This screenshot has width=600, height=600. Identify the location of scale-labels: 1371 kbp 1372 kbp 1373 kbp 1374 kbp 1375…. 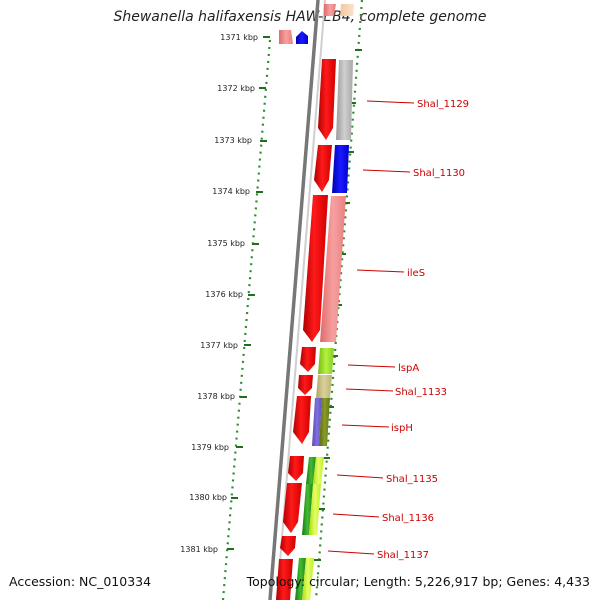
(219, 293).